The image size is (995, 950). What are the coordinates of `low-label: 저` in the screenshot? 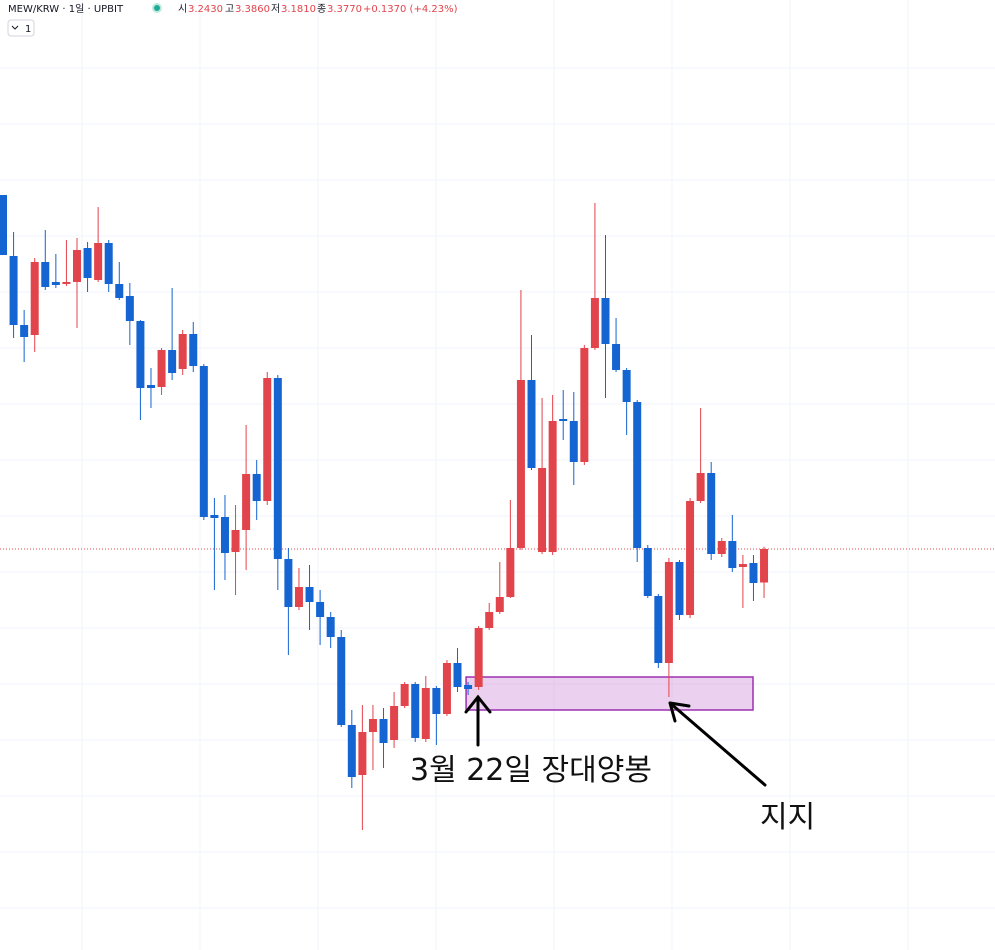 It's located at (275, 9).